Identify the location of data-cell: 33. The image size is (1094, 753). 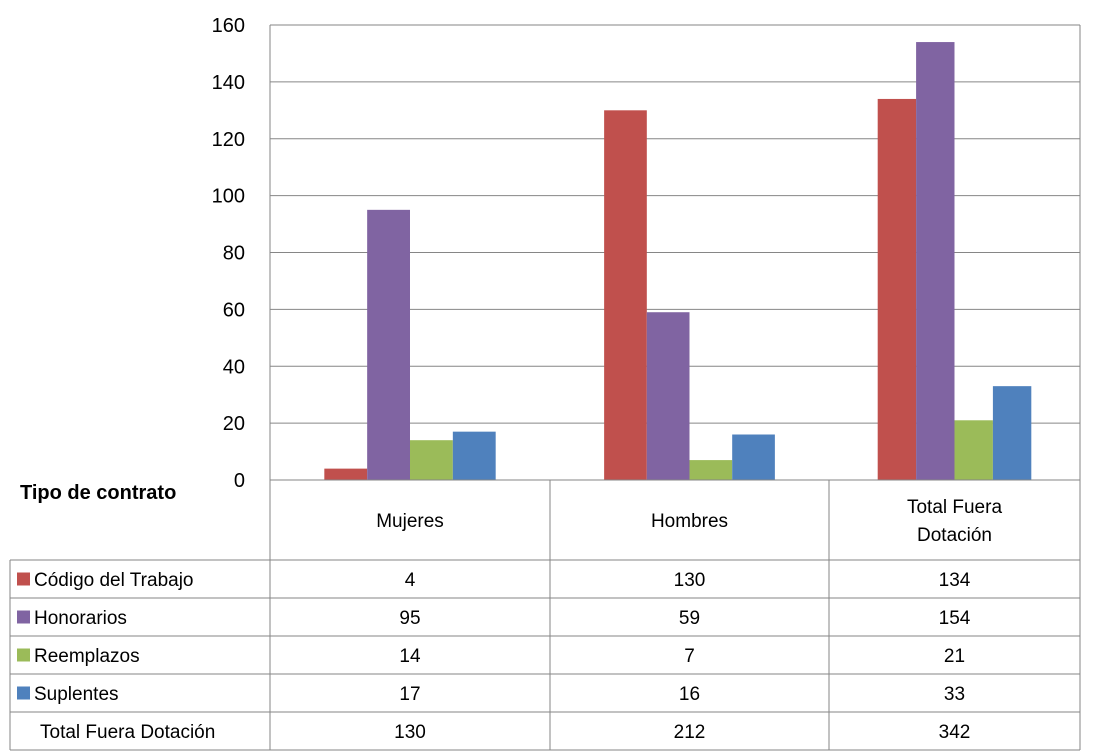
(954, 694).